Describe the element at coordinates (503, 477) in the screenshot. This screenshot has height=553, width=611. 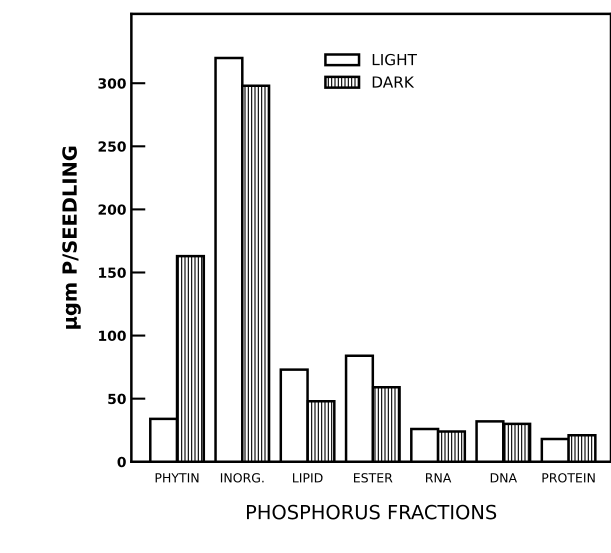
I see `x-tick-label: DNA` at that location.